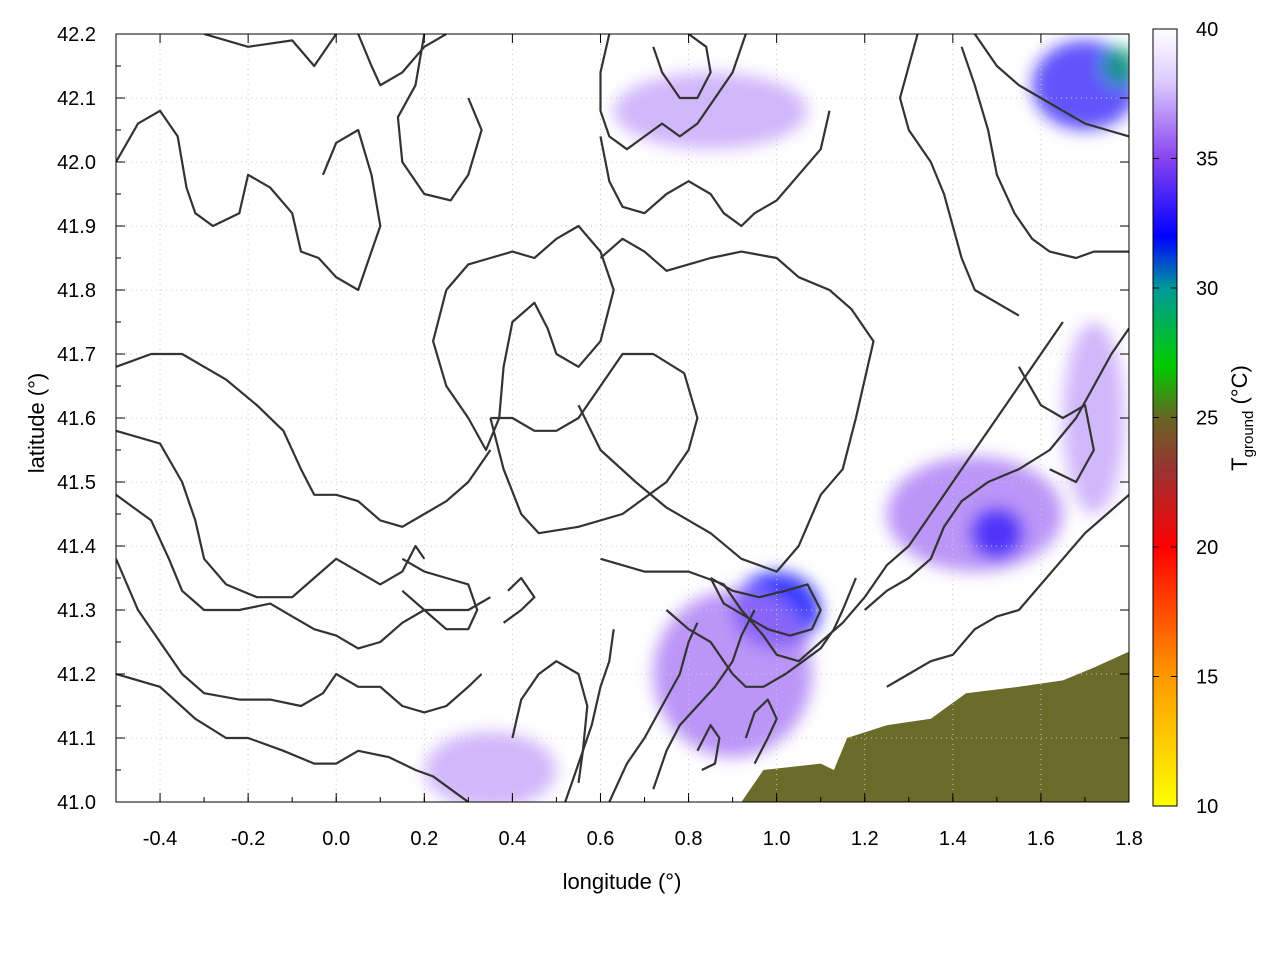  What do you see at coordinates (248, 839) in the screenshot?
I see `x-tick-label: -0.2` at bounding box center [248, 839].